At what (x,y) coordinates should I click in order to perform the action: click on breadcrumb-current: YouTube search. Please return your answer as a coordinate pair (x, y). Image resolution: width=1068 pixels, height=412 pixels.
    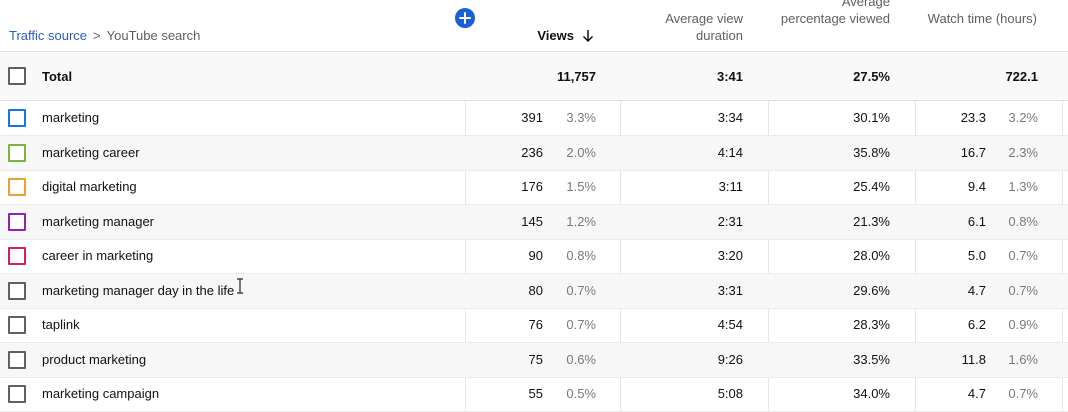
    Looking at the image, I should click on (153, 35).